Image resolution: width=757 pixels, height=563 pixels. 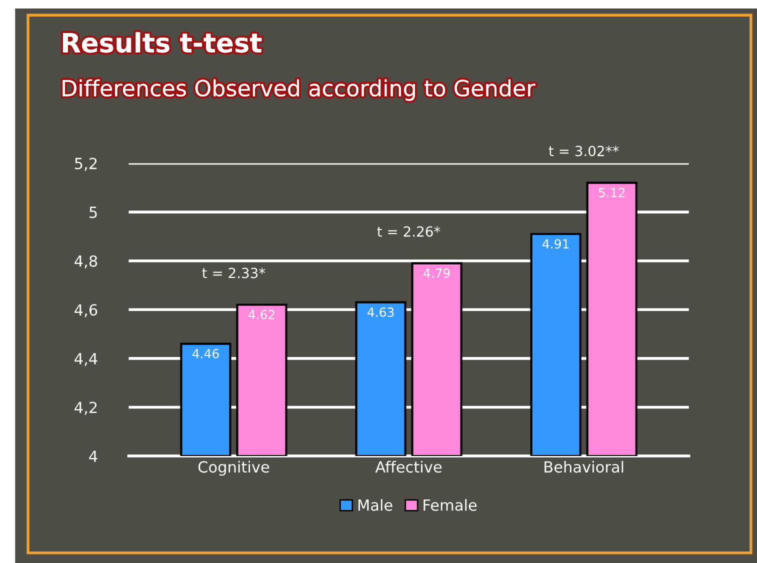 I want to click on y-tick-label: 5,2, so click(x=86, y=164).